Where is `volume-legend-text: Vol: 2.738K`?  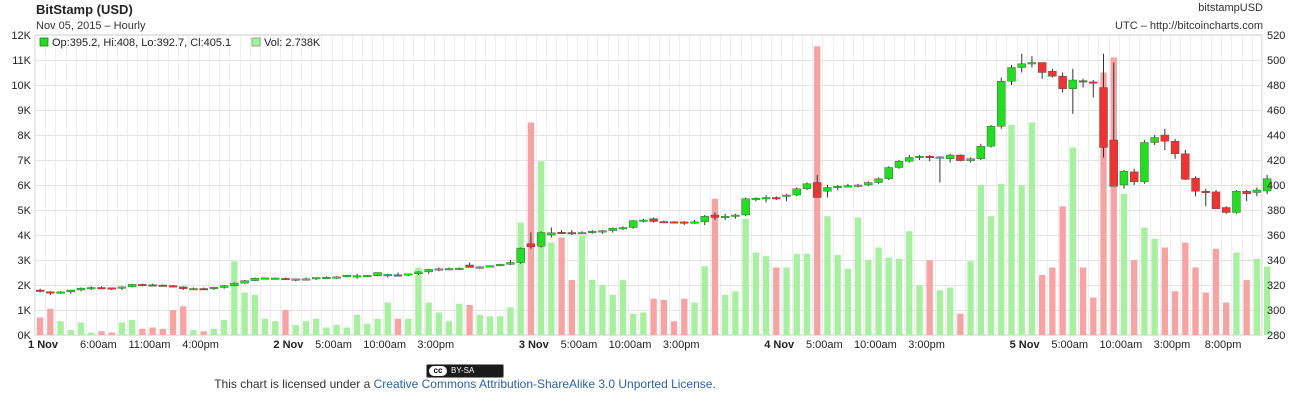
volume-legend-text: Vol: 2.738K is located at coordinates (292, 43).